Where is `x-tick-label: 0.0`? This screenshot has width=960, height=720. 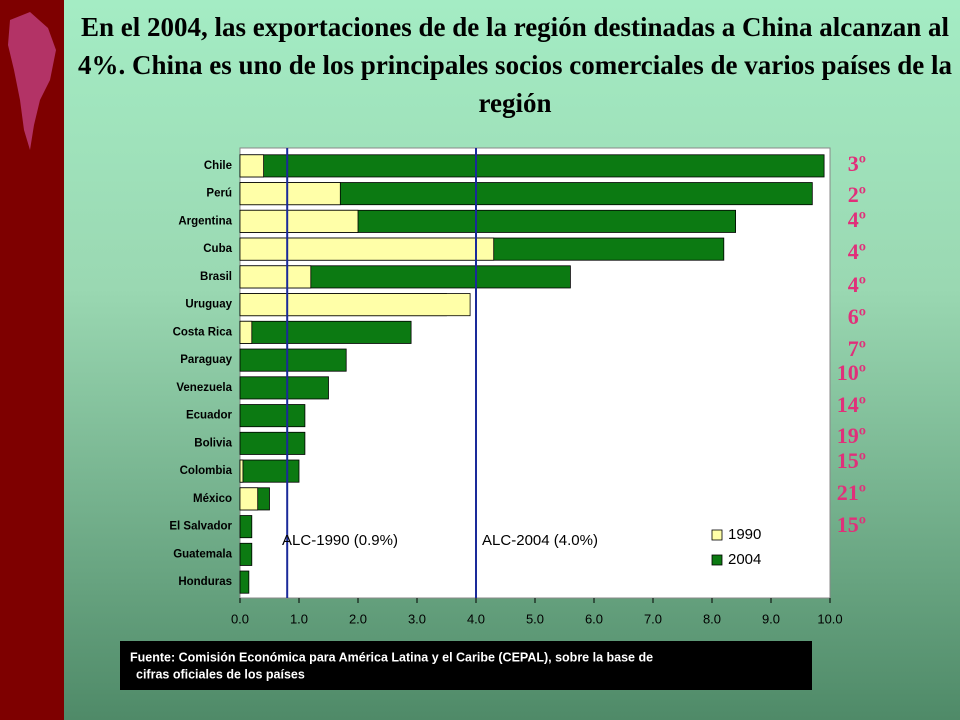
x-tick-label: 0.0 is located at coordinates (240, 618).